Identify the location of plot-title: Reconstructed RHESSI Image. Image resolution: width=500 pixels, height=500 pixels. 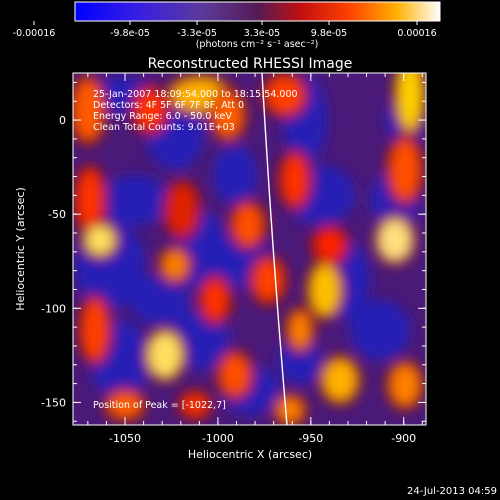
(250, 64).